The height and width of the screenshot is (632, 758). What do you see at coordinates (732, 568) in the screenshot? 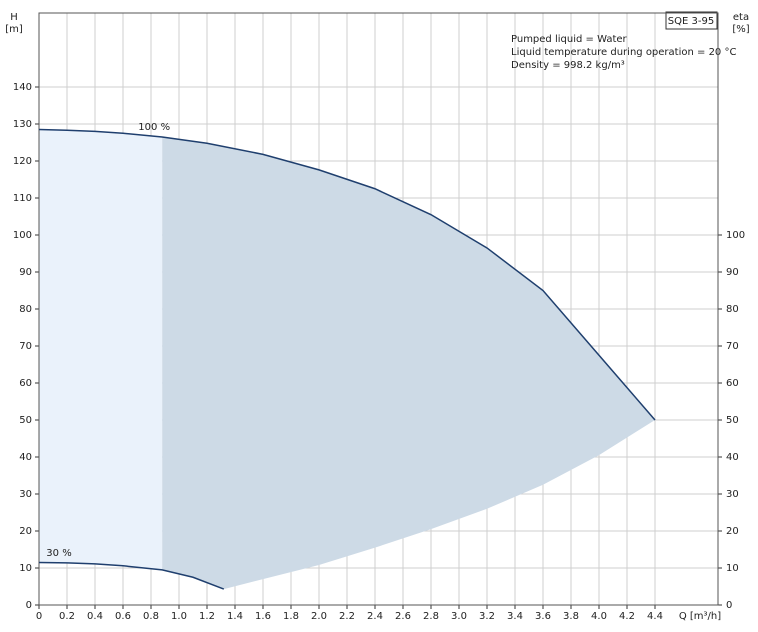
I see `y2-tick-label: 10` at bounding box center [732, 568].